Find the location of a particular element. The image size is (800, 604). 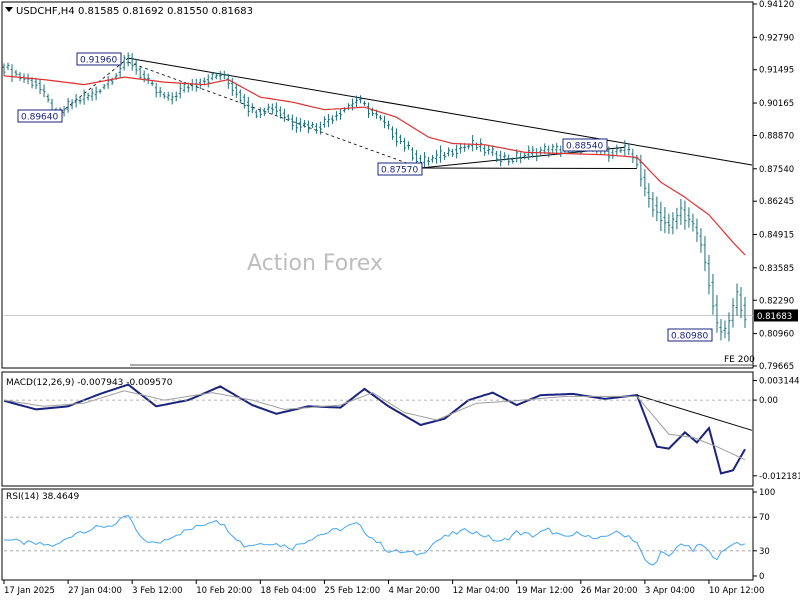

price-level-label: 0.87570 is located at coordinates (399, 171).